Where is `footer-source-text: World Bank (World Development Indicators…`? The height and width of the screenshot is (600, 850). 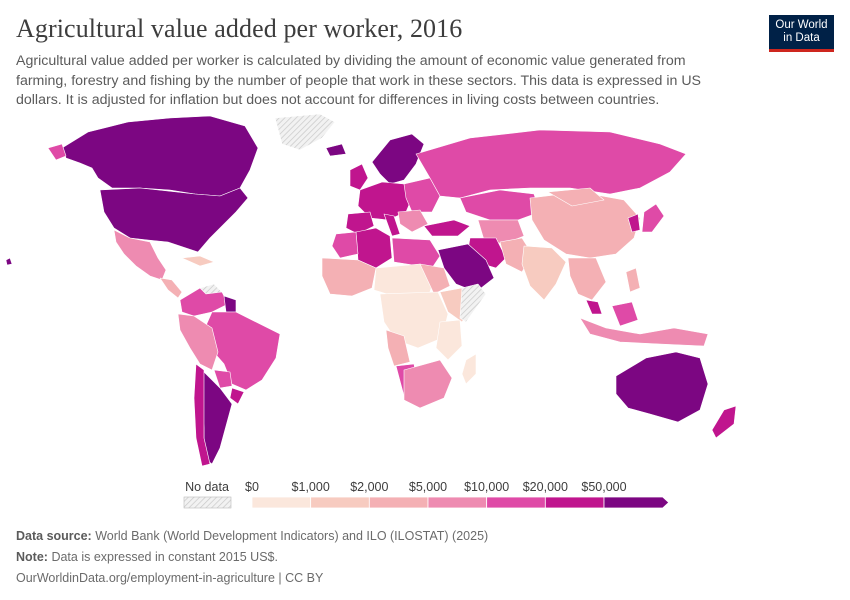
footer-source-text: World Bank (World Development Indicators… is located at coordinates (292, 536).